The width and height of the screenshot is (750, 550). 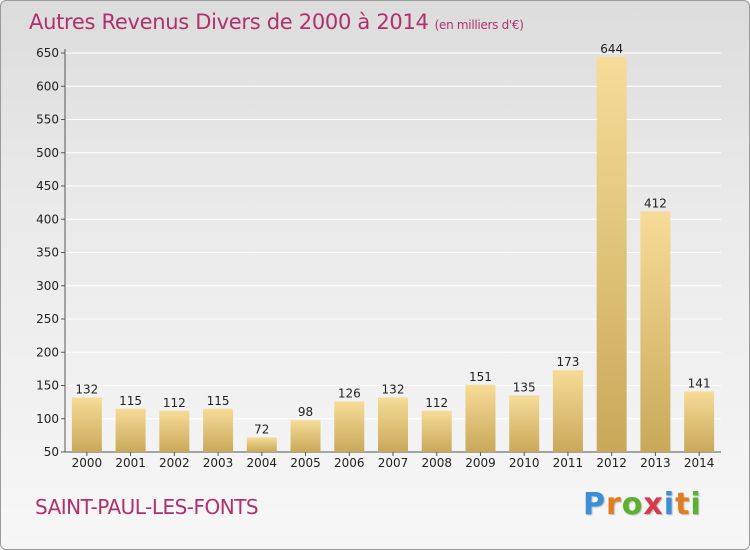 What do you see at coordinates (393, 463) in the screenshot?
I see `x-tick-label: 2007` at bounding box center [393, 463].